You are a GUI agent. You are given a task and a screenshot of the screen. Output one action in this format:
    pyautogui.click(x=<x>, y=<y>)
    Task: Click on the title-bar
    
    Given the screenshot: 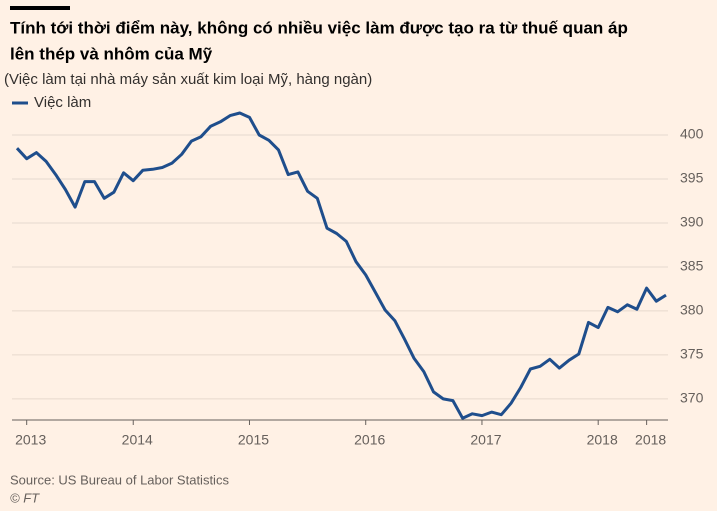 What is the action you would take?
    pyautogui.click(x=40, y=8)
    